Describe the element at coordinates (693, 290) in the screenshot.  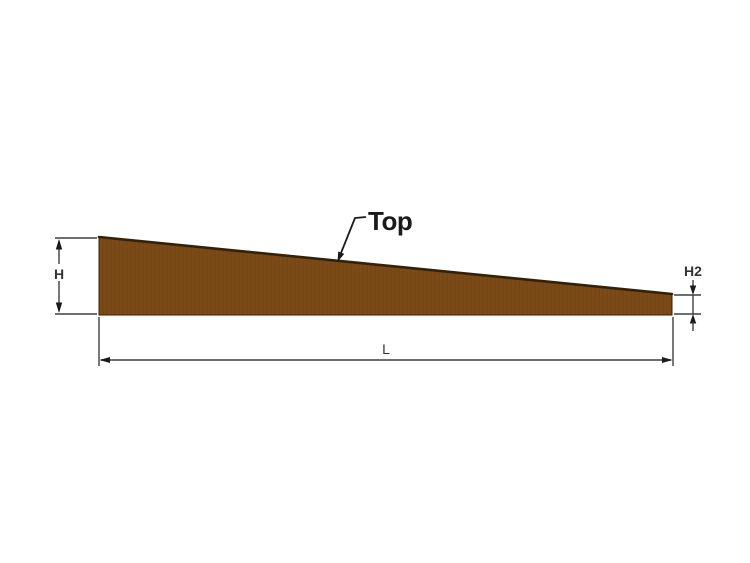
I see `h2-arrowhead-down` at that location.